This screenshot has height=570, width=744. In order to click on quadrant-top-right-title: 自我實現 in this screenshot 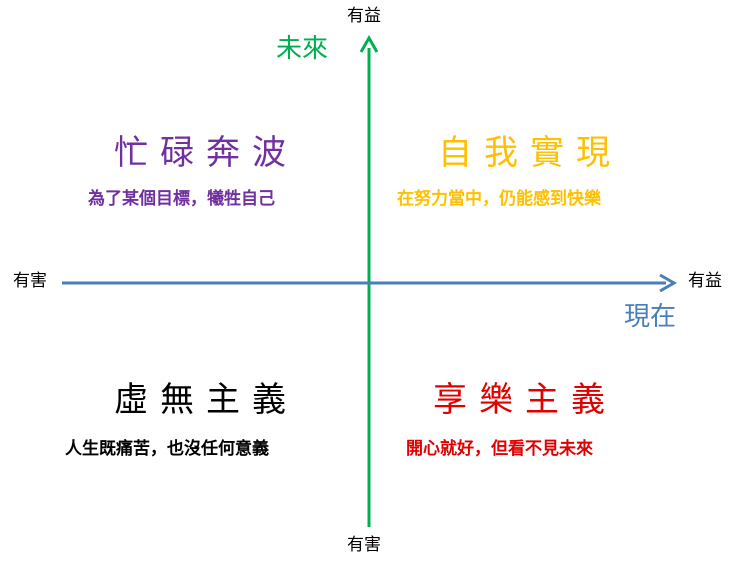, I will do `click(530, 153)`.